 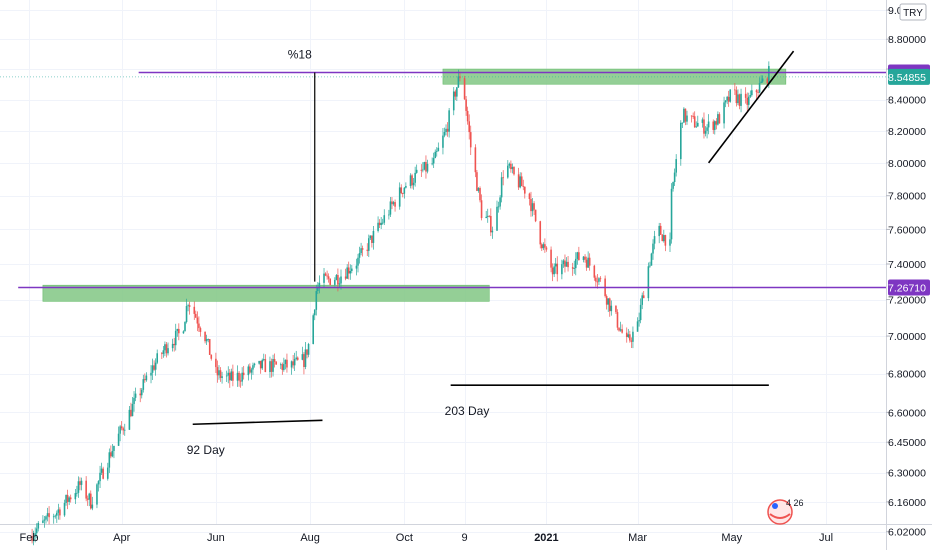 I want to click on time-axis: Feb Apr Jun Aug Oct 9 2021 Mar May Jul, so click(x=427, y=538).